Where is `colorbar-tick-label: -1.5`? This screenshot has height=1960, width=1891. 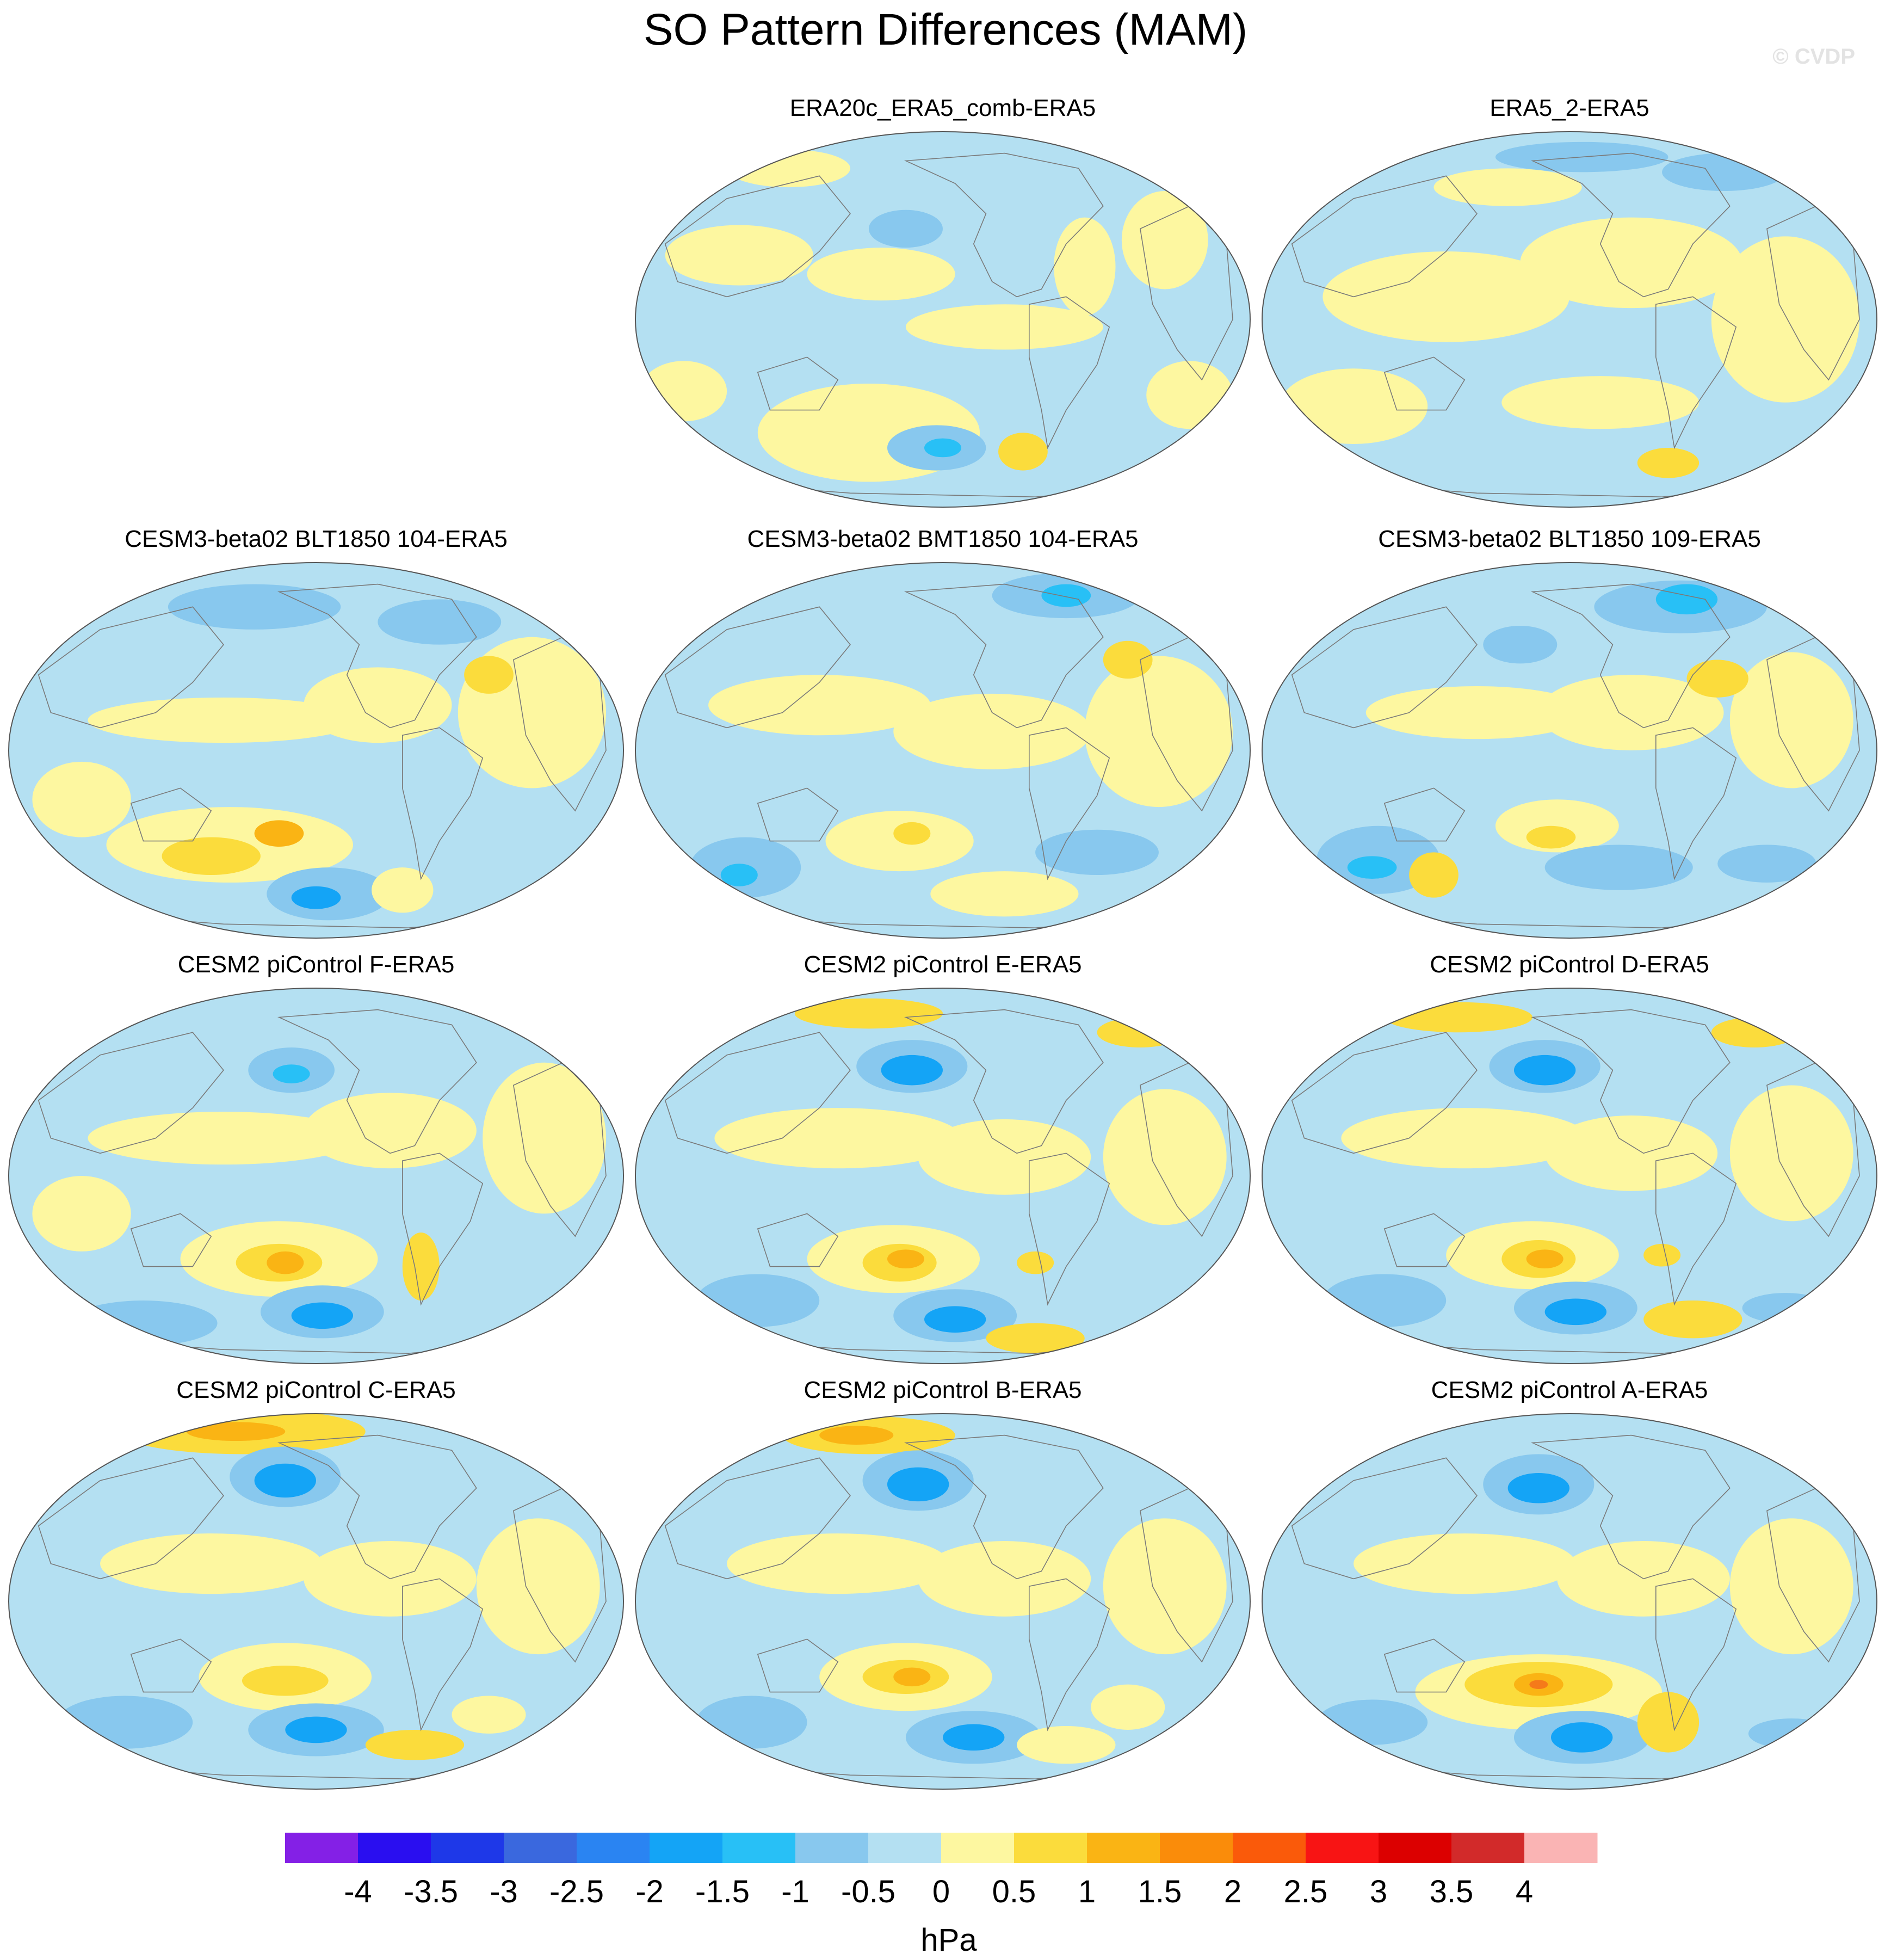 colorbar-tick-label: -1.5 is located at coordinates (722, 1891).